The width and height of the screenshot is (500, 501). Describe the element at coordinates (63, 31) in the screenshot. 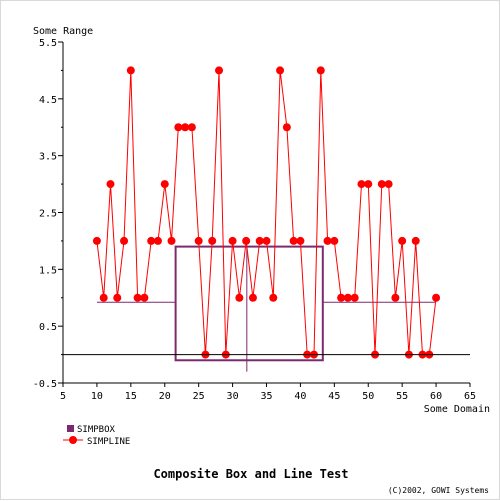

I see `y-axis-label: Some Range` at that location.